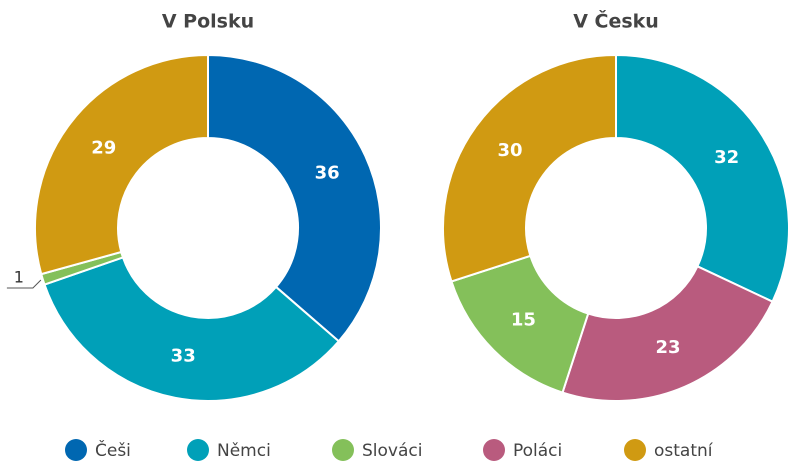 Image resolution: width=800 pixels, height=473 pixels. I want to click on data-label: 1, so click(19, 276).